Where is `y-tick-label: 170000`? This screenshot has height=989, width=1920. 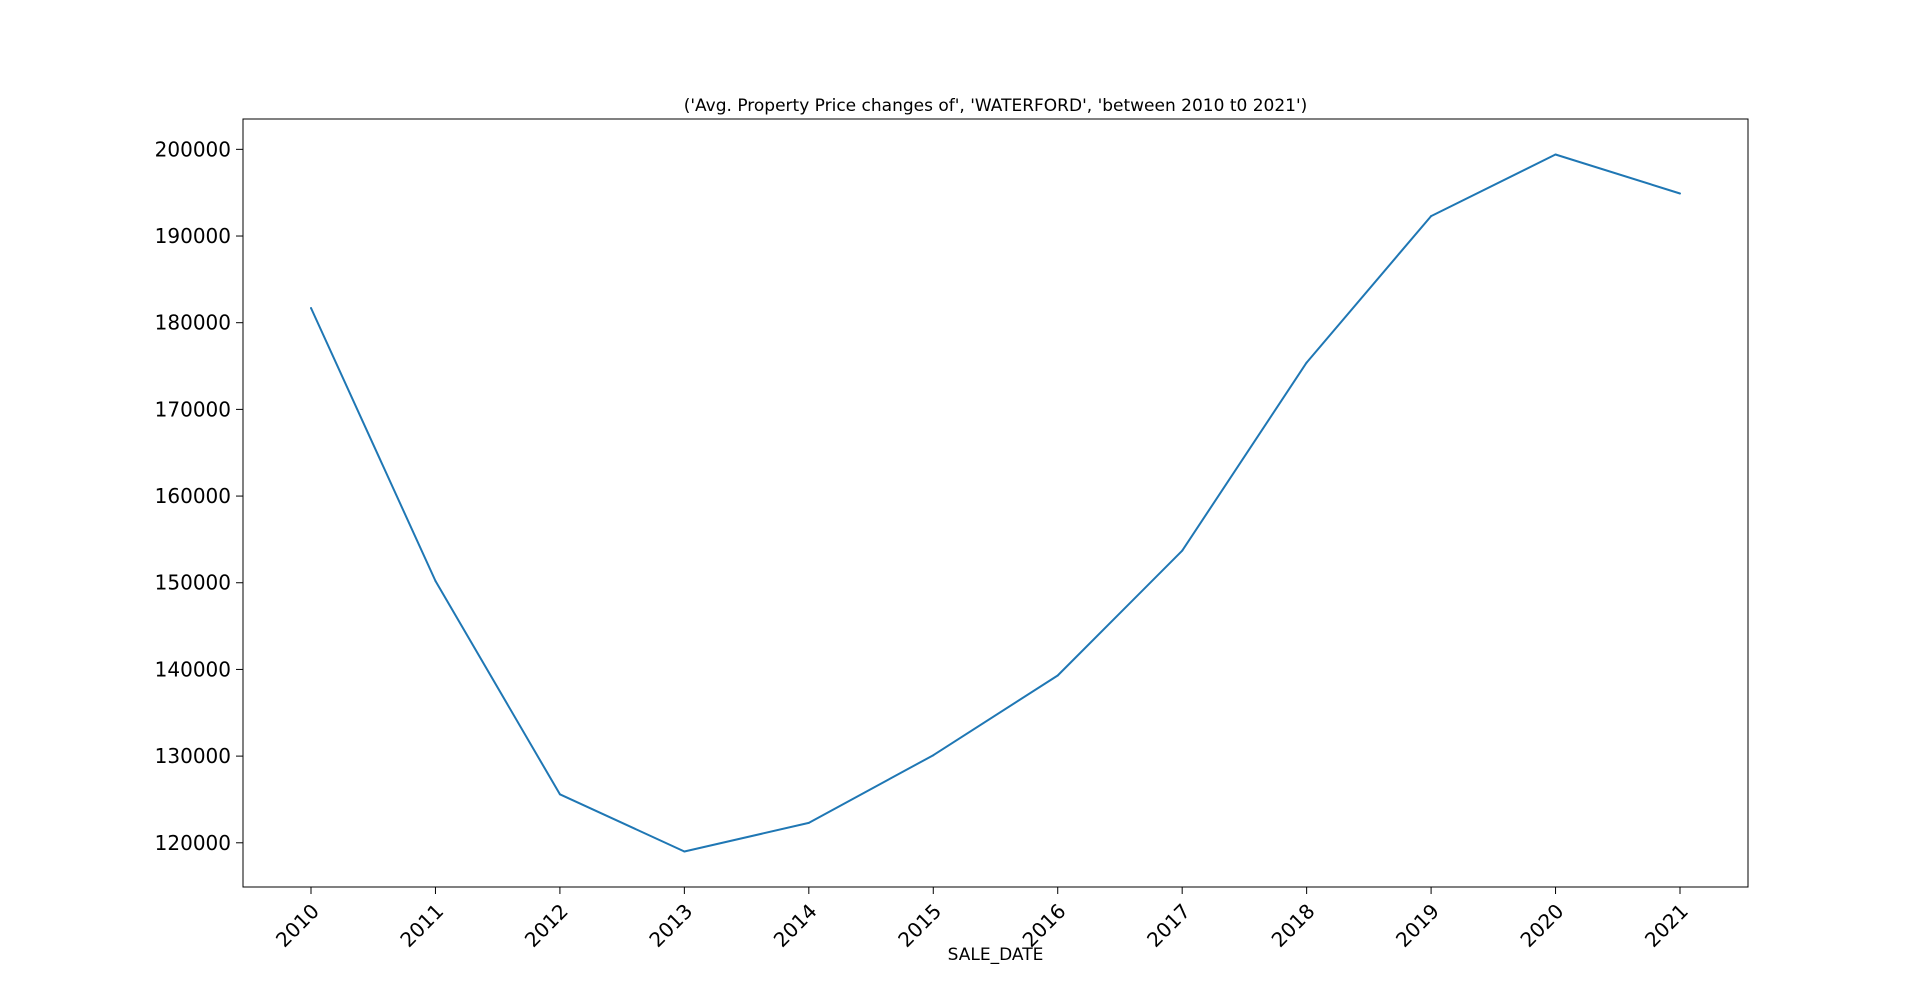 y-tick-label: 170000 is located at coordinates (193, 409).